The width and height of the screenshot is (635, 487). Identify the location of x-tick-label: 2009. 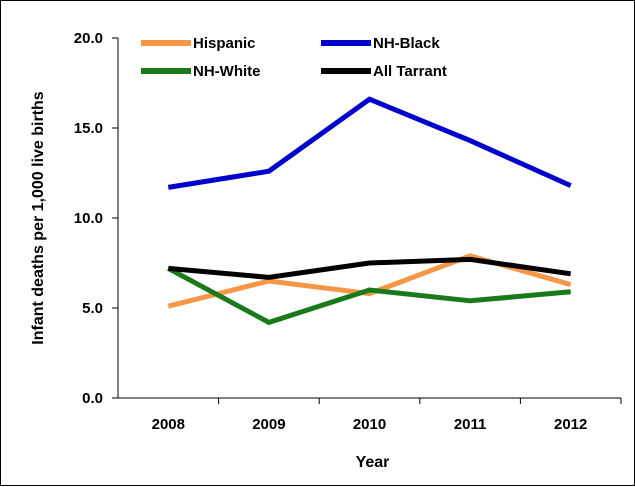
(268, 424).